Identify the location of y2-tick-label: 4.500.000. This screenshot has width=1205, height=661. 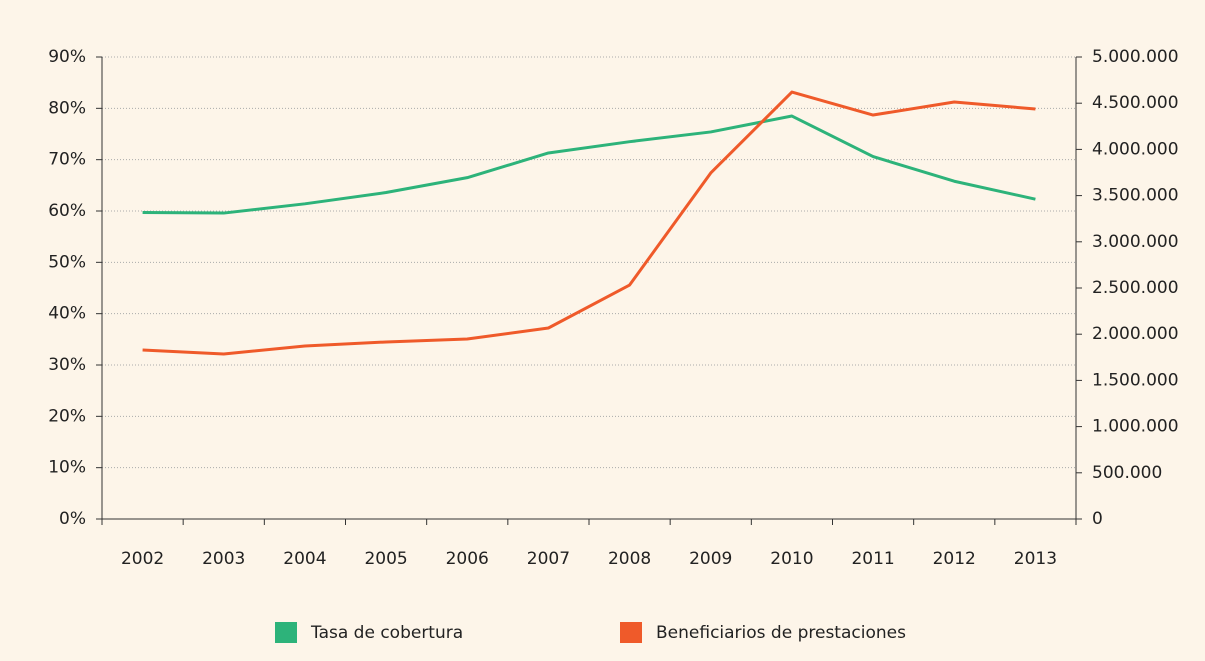
(1135, 103).